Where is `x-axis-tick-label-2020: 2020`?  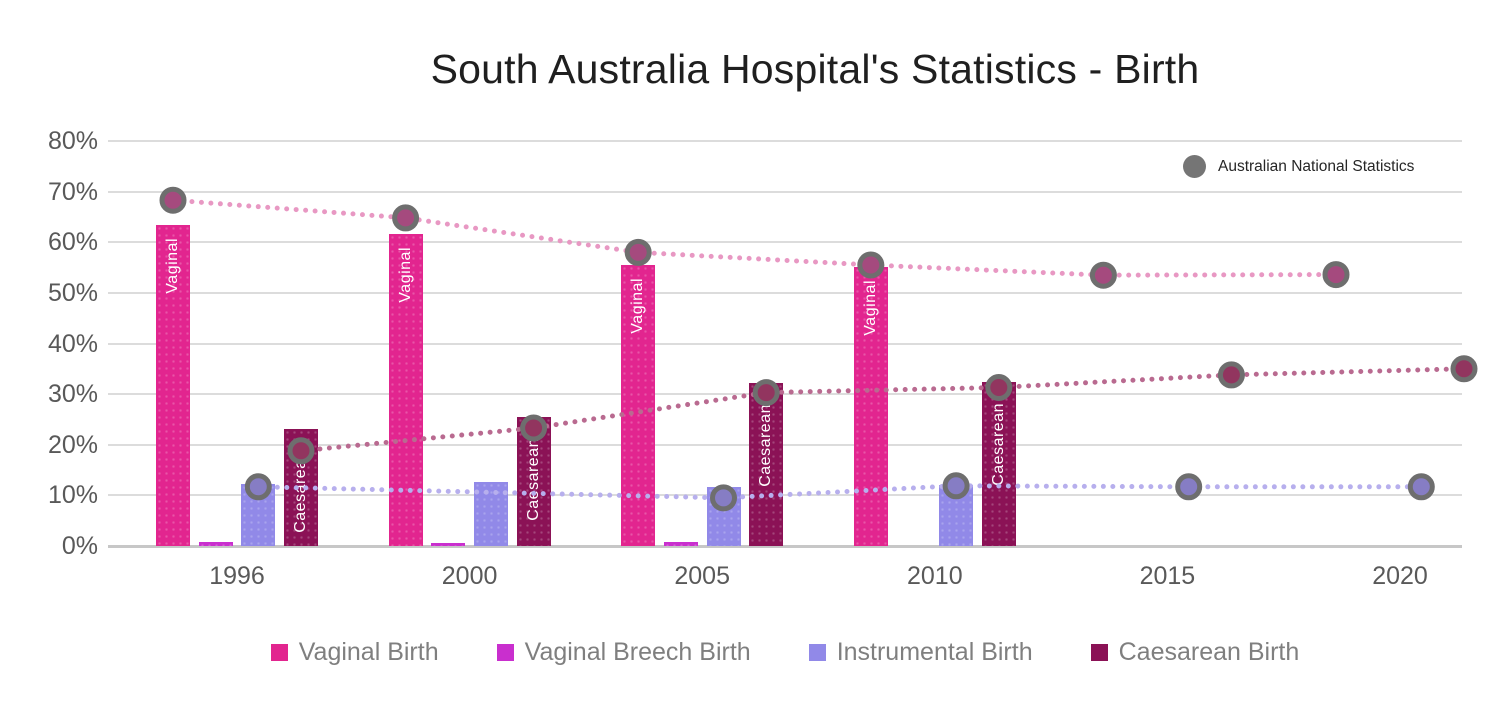
x-axis-tick-label-2020: 2020 is located at coordinates (1400, 576).